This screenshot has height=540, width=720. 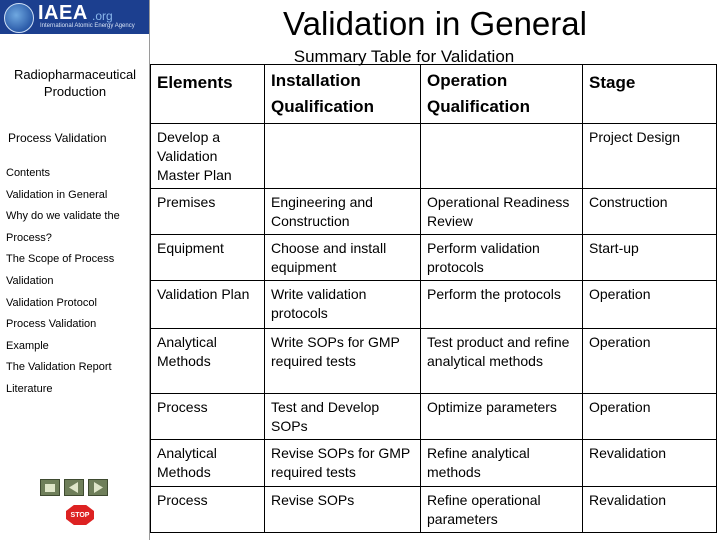 I want to click on home-icon, so click(x=50, y=488).